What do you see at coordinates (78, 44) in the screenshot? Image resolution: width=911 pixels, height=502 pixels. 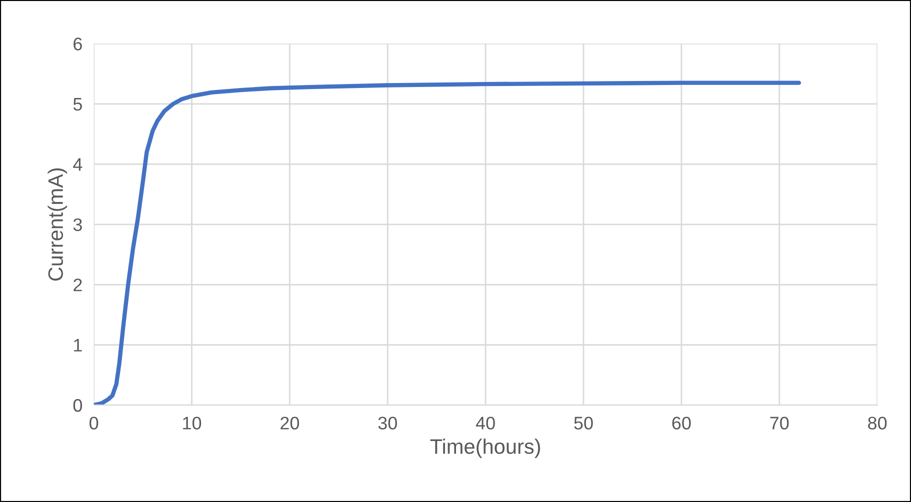 I see `y-tick-label: 6` at bounding box center [78, 44].